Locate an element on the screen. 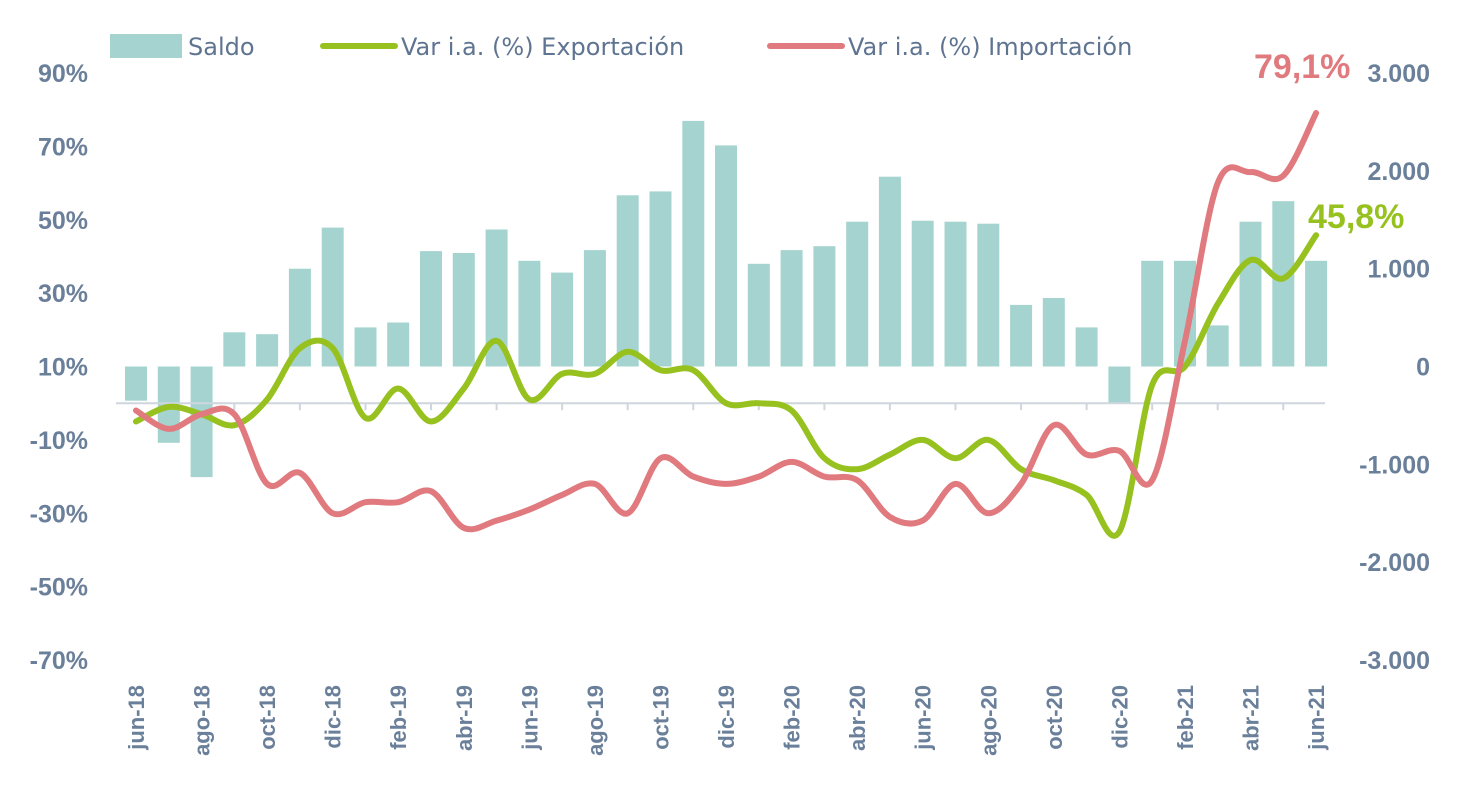 This screenshot has height=805, width=1457. y-left-tick-label: -50% is located at coordinates (59, 588).